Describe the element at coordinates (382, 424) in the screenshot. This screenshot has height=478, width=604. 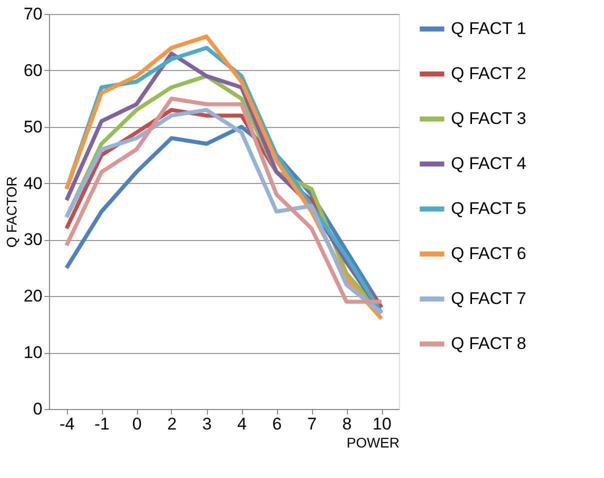
I see `x-tick-label: 10` at that location.